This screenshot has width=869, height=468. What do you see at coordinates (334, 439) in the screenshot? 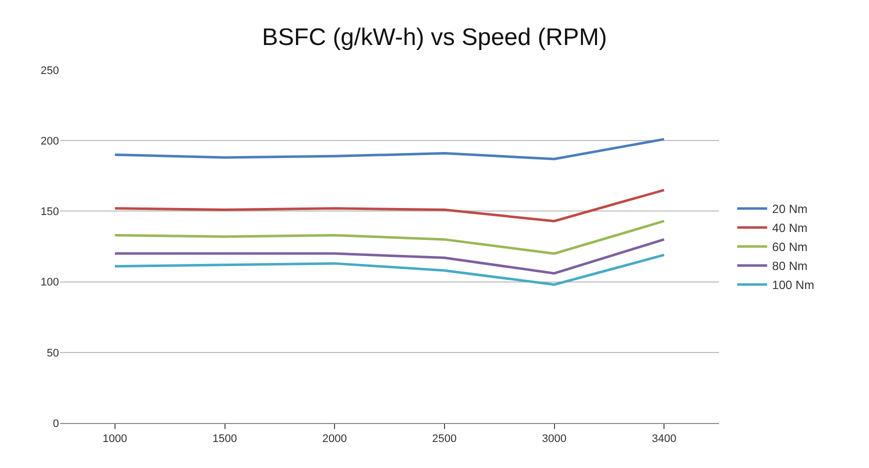
I see `x-tick-label: 2000` at bounding box center [334, 439].